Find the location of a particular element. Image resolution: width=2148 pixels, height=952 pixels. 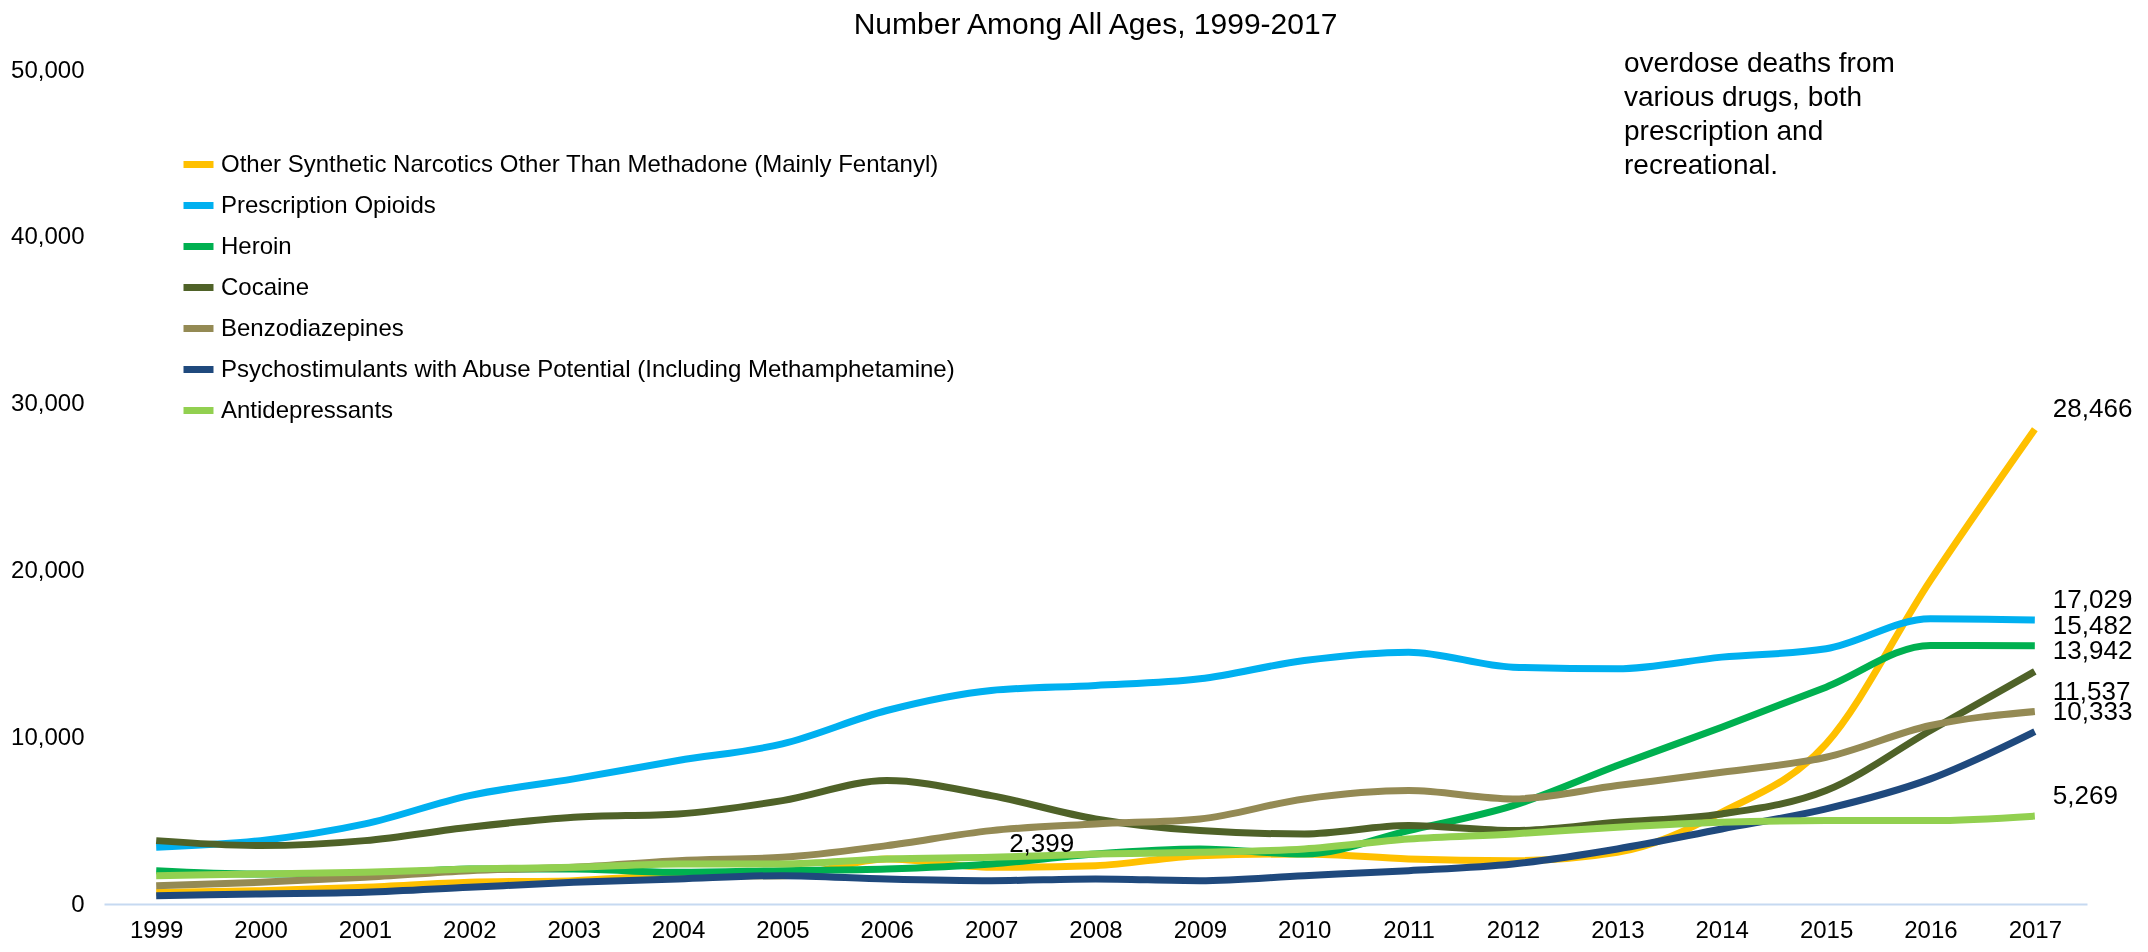

x-tick-label: 2011 is located at coordinates (1409, 929).